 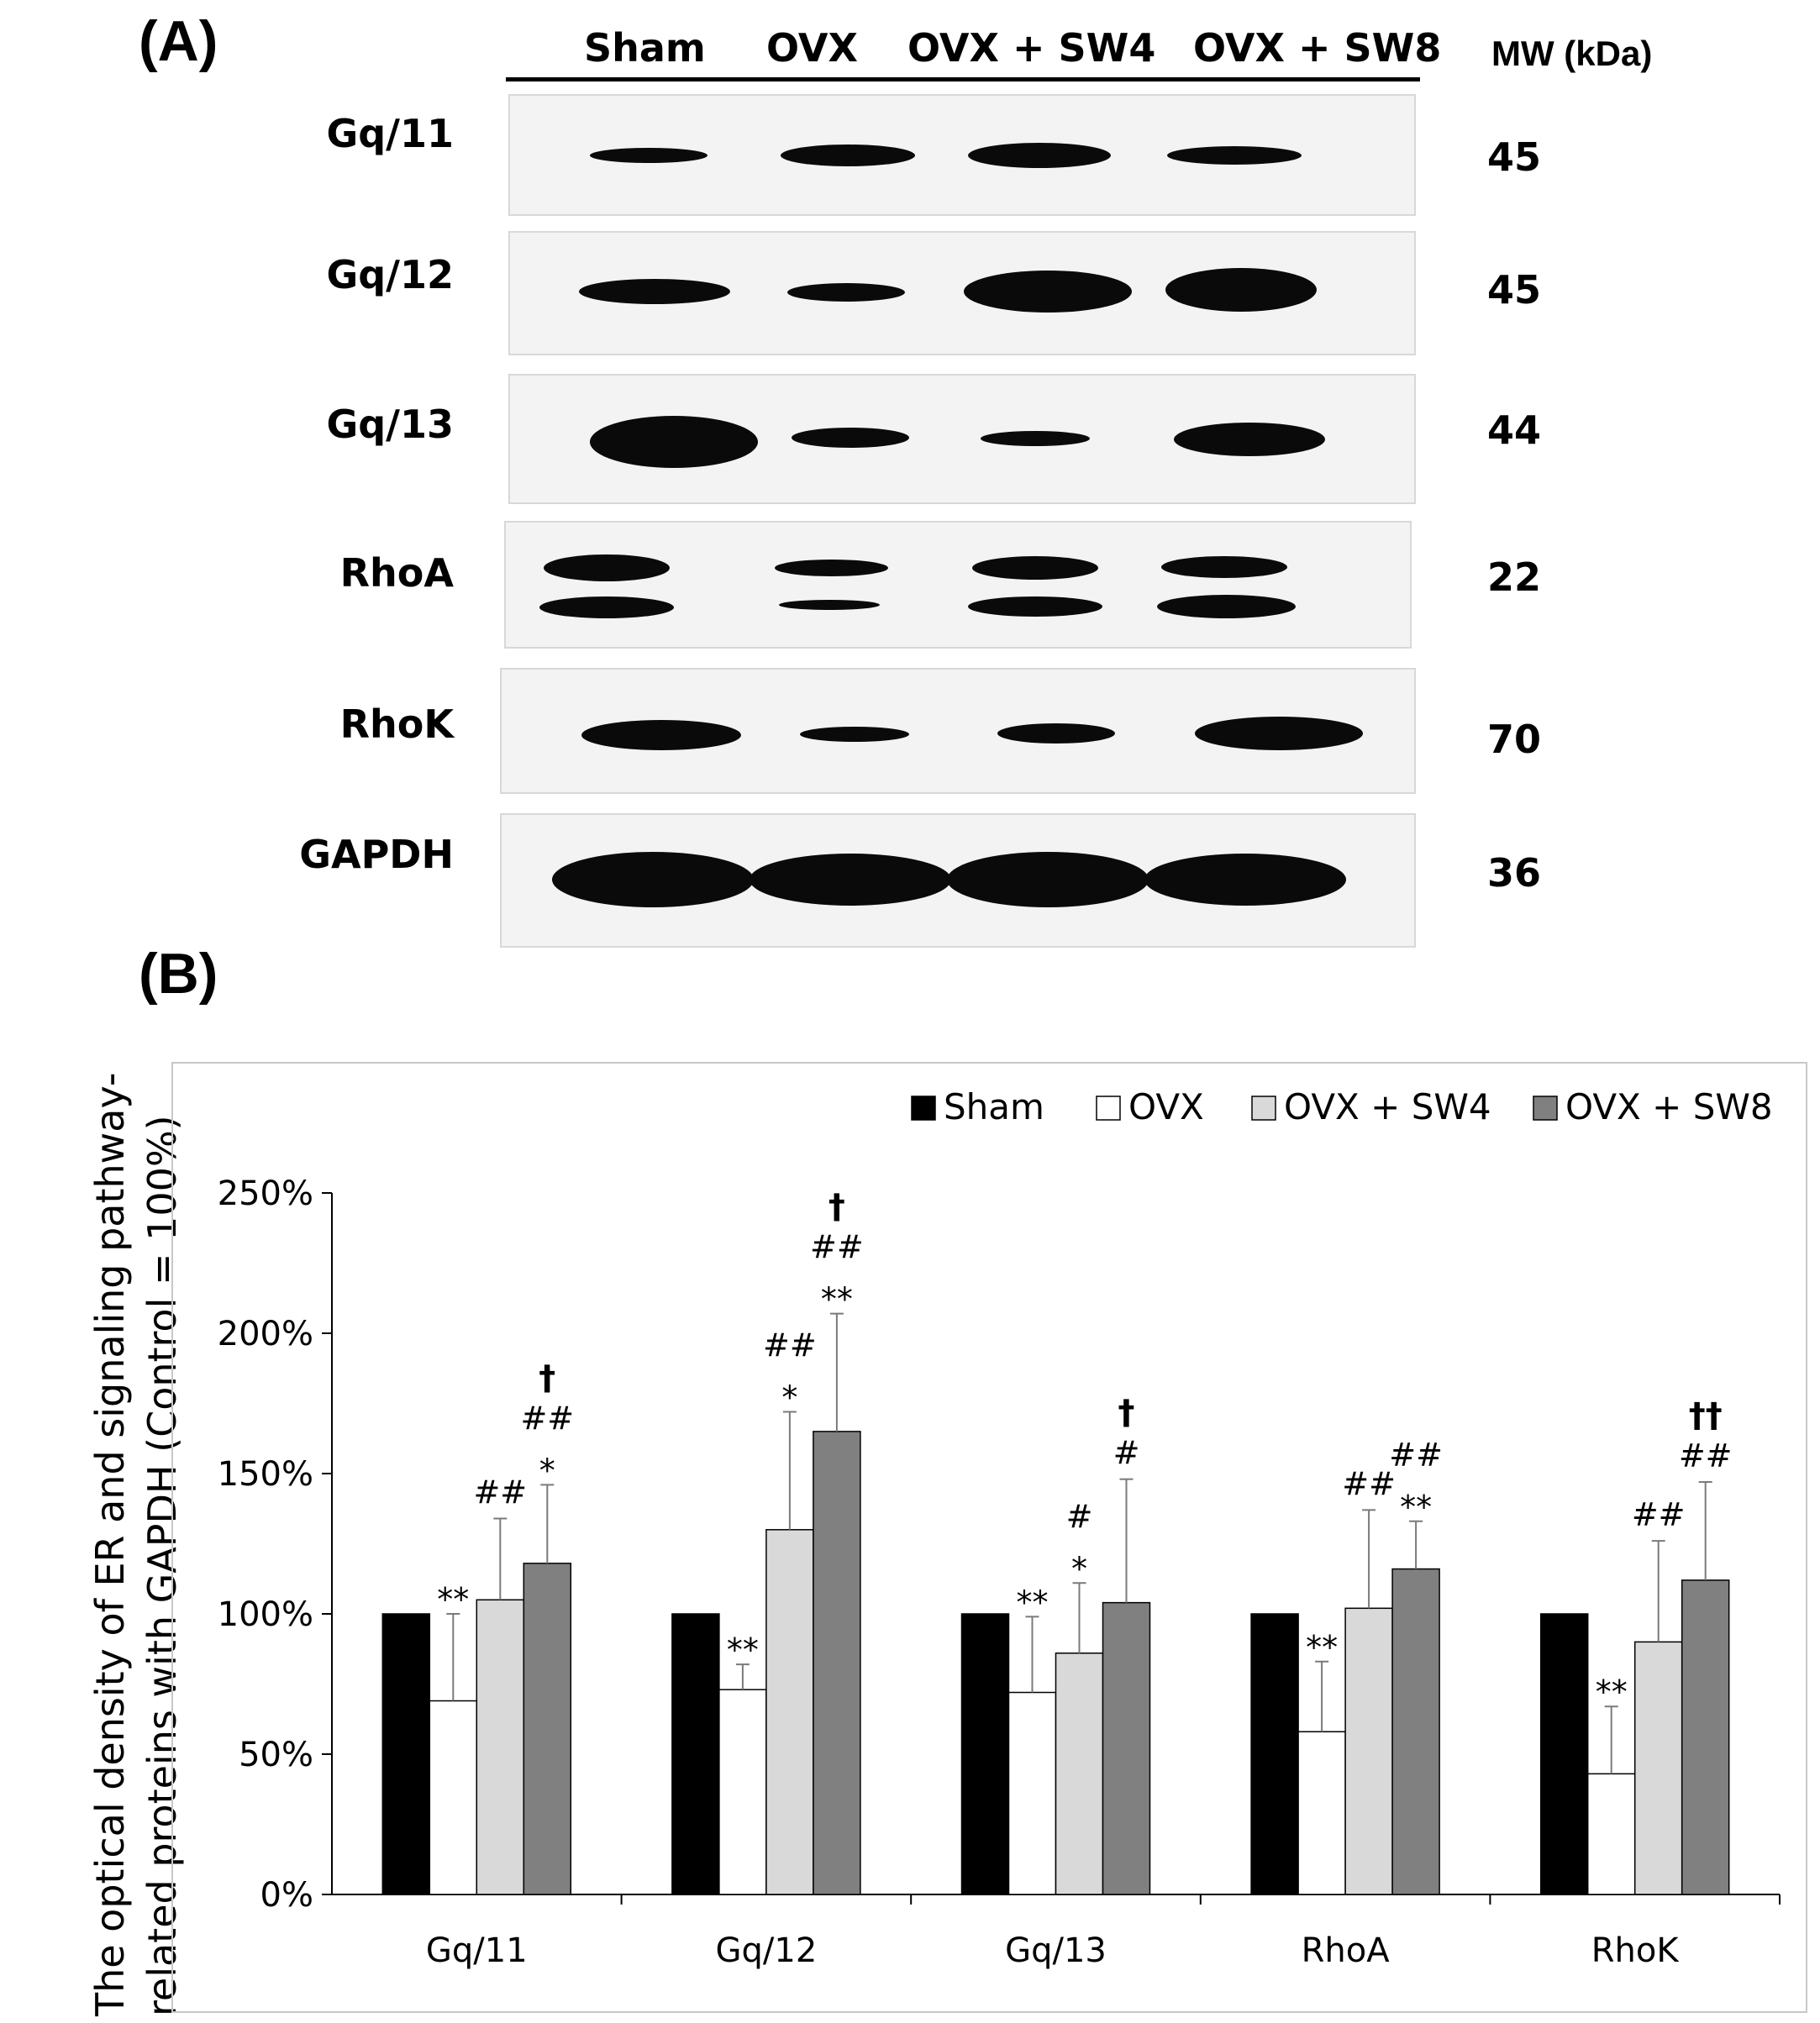 I want to click on mw-gapdh: 36, so click(x=1514, y=873).